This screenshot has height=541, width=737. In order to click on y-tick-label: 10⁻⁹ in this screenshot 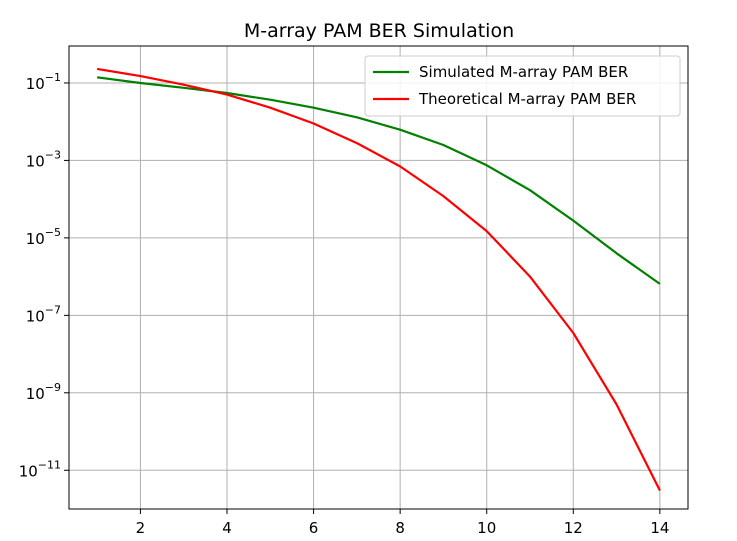, I will do `click(43, 392)`.